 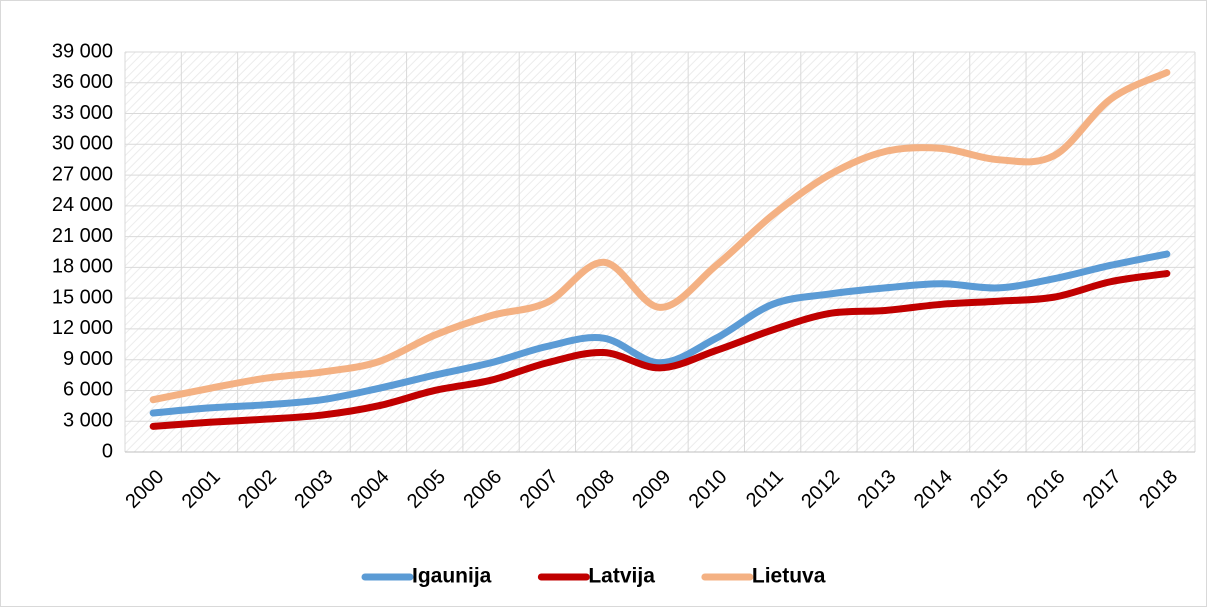 What do you see at coordinates (621, 576) in the screenshot?
I see `legend-label: Latvija` at bounding box center [621, 576].